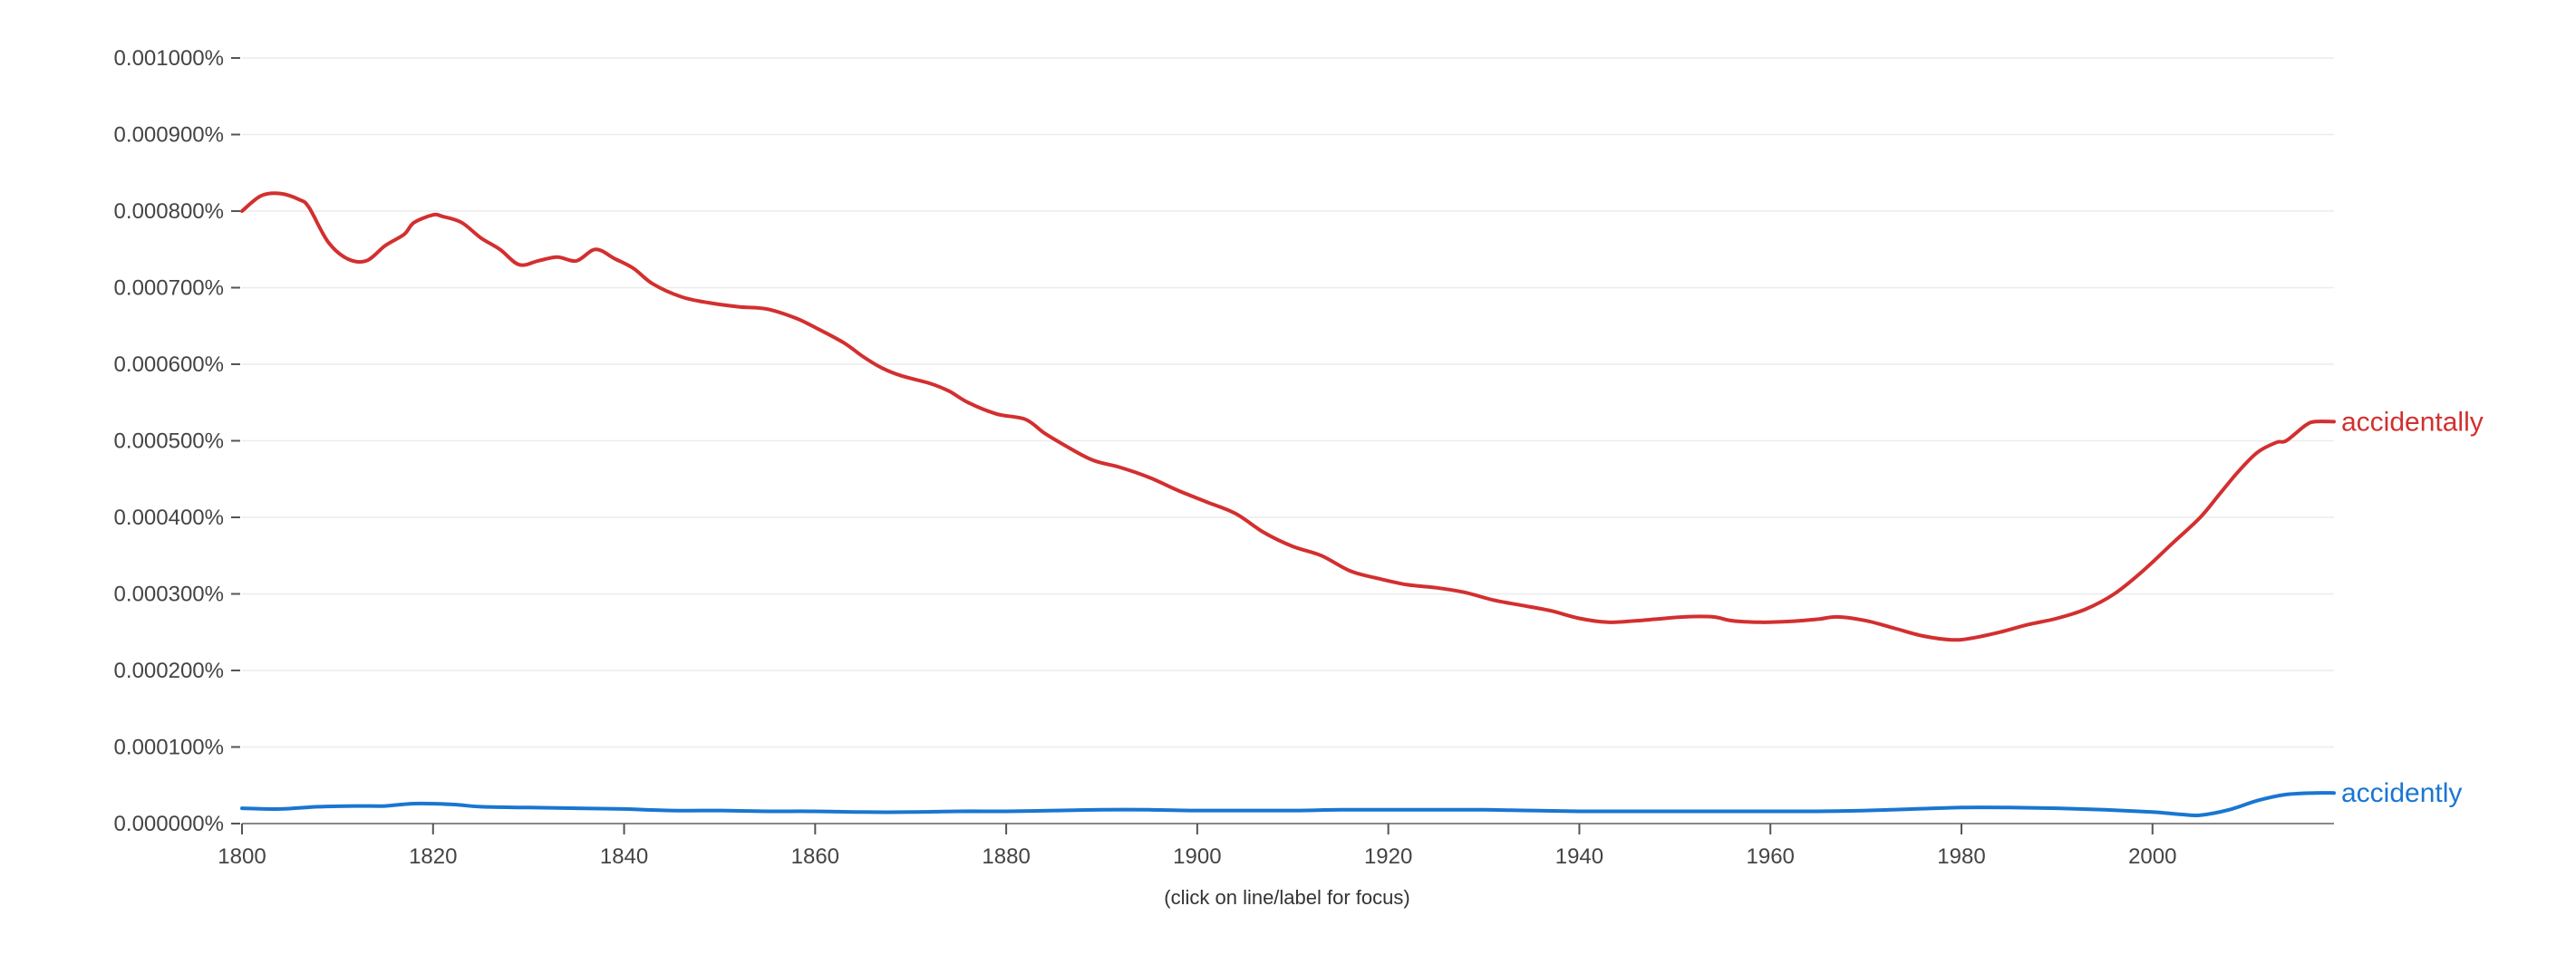  What do you see at coordinates (169, 671) in the screenshot?
I see `y-tick-label: 0.000200%` at bounding box center [169, 671].